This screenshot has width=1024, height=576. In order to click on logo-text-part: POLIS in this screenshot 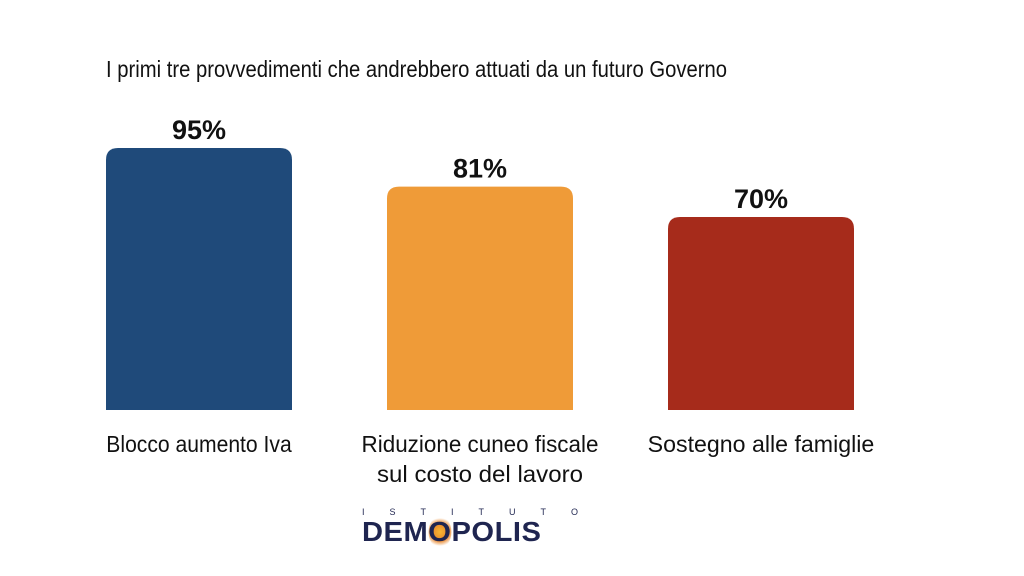, I will do `click(496, 531)`.